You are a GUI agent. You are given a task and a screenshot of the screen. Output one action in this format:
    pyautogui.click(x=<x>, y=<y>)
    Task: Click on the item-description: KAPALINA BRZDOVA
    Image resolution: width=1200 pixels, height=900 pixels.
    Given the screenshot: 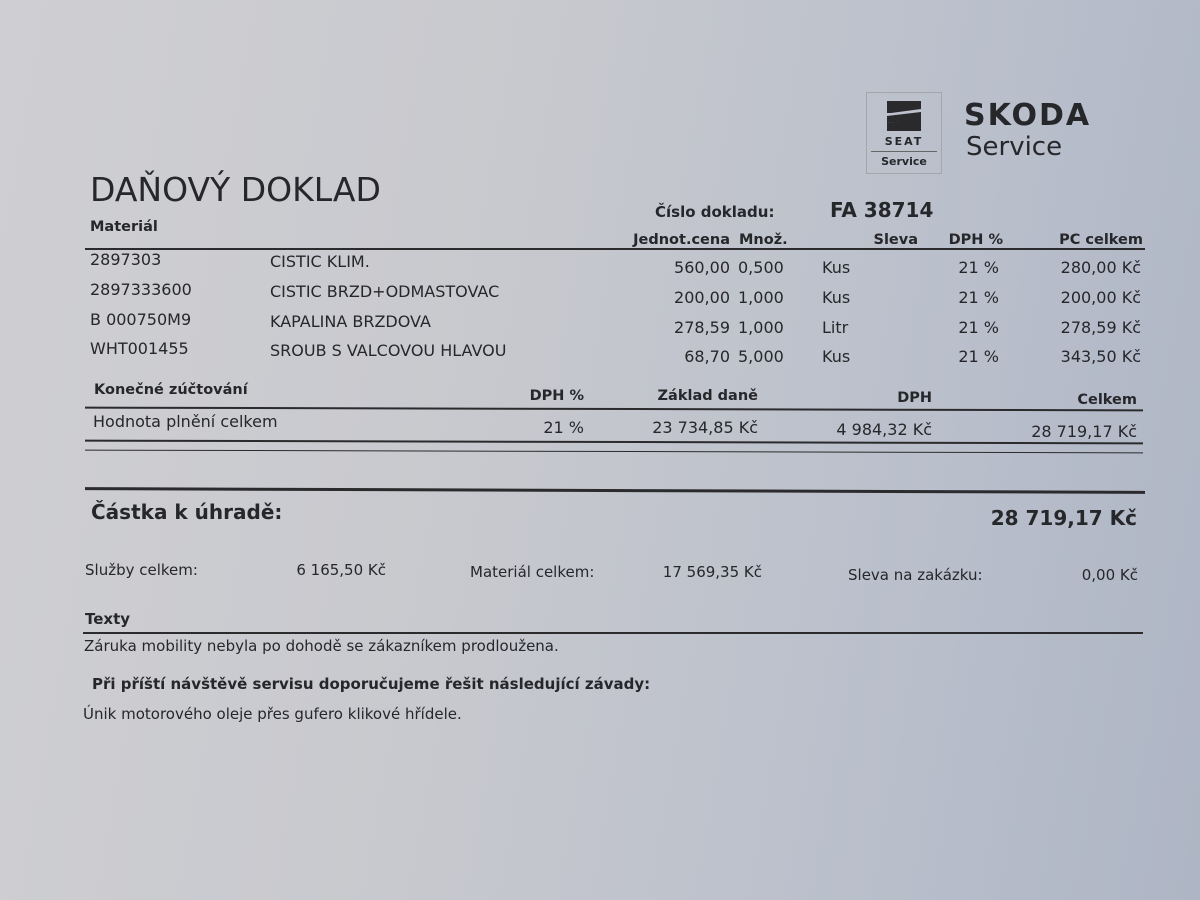 What is the action you would take?
    pyautogui.click(x=350, y=321)
    